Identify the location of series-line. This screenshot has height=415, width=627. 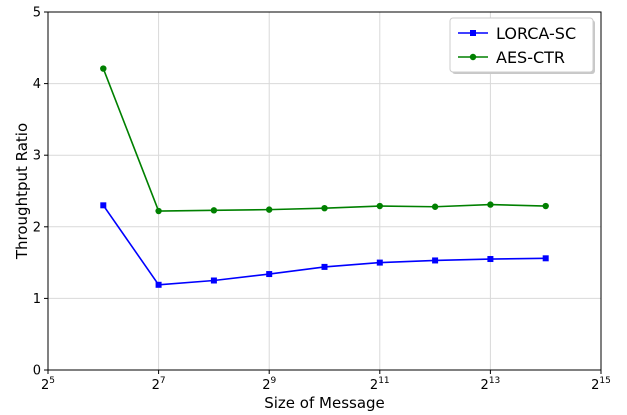
(324, 245).